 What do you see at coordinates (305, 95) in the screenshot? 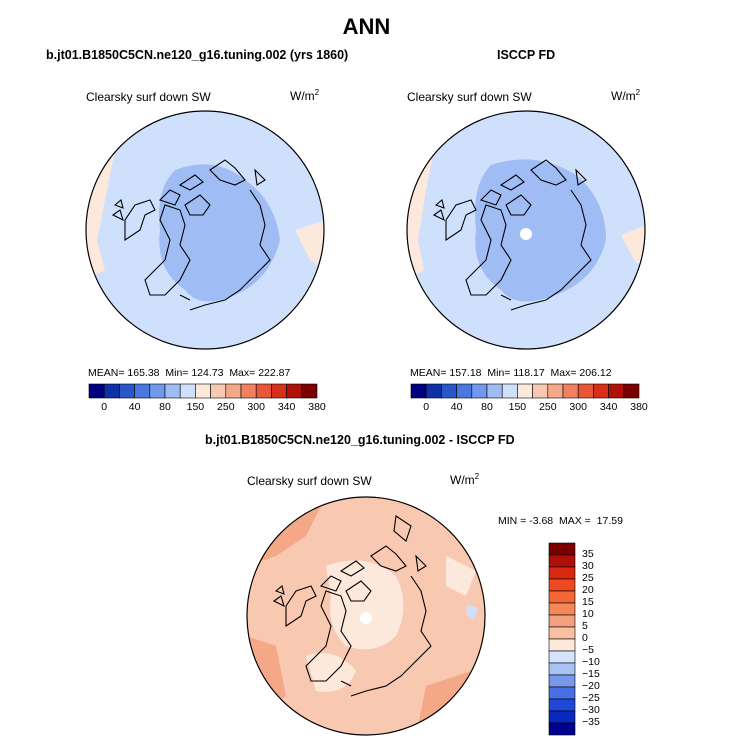
I see `units-label-model: W/m2` at bounding box center [305, 95].